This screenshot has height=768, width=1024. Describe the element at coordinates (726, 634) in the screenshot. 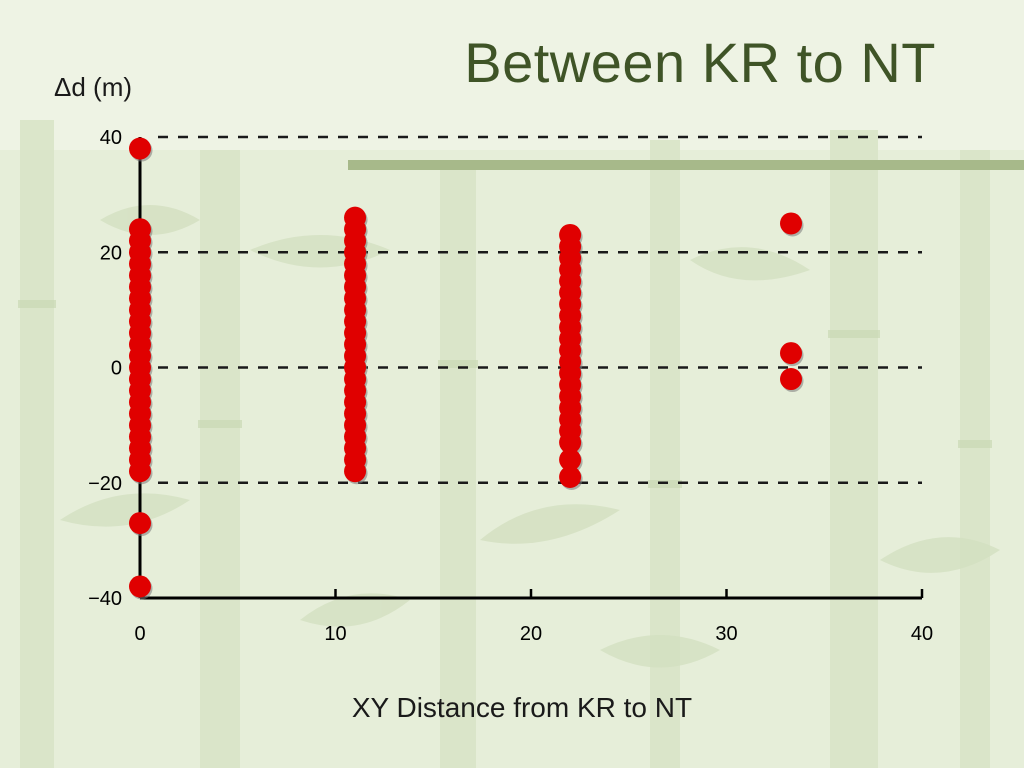

I see `x-tick-label: 30` at that location.